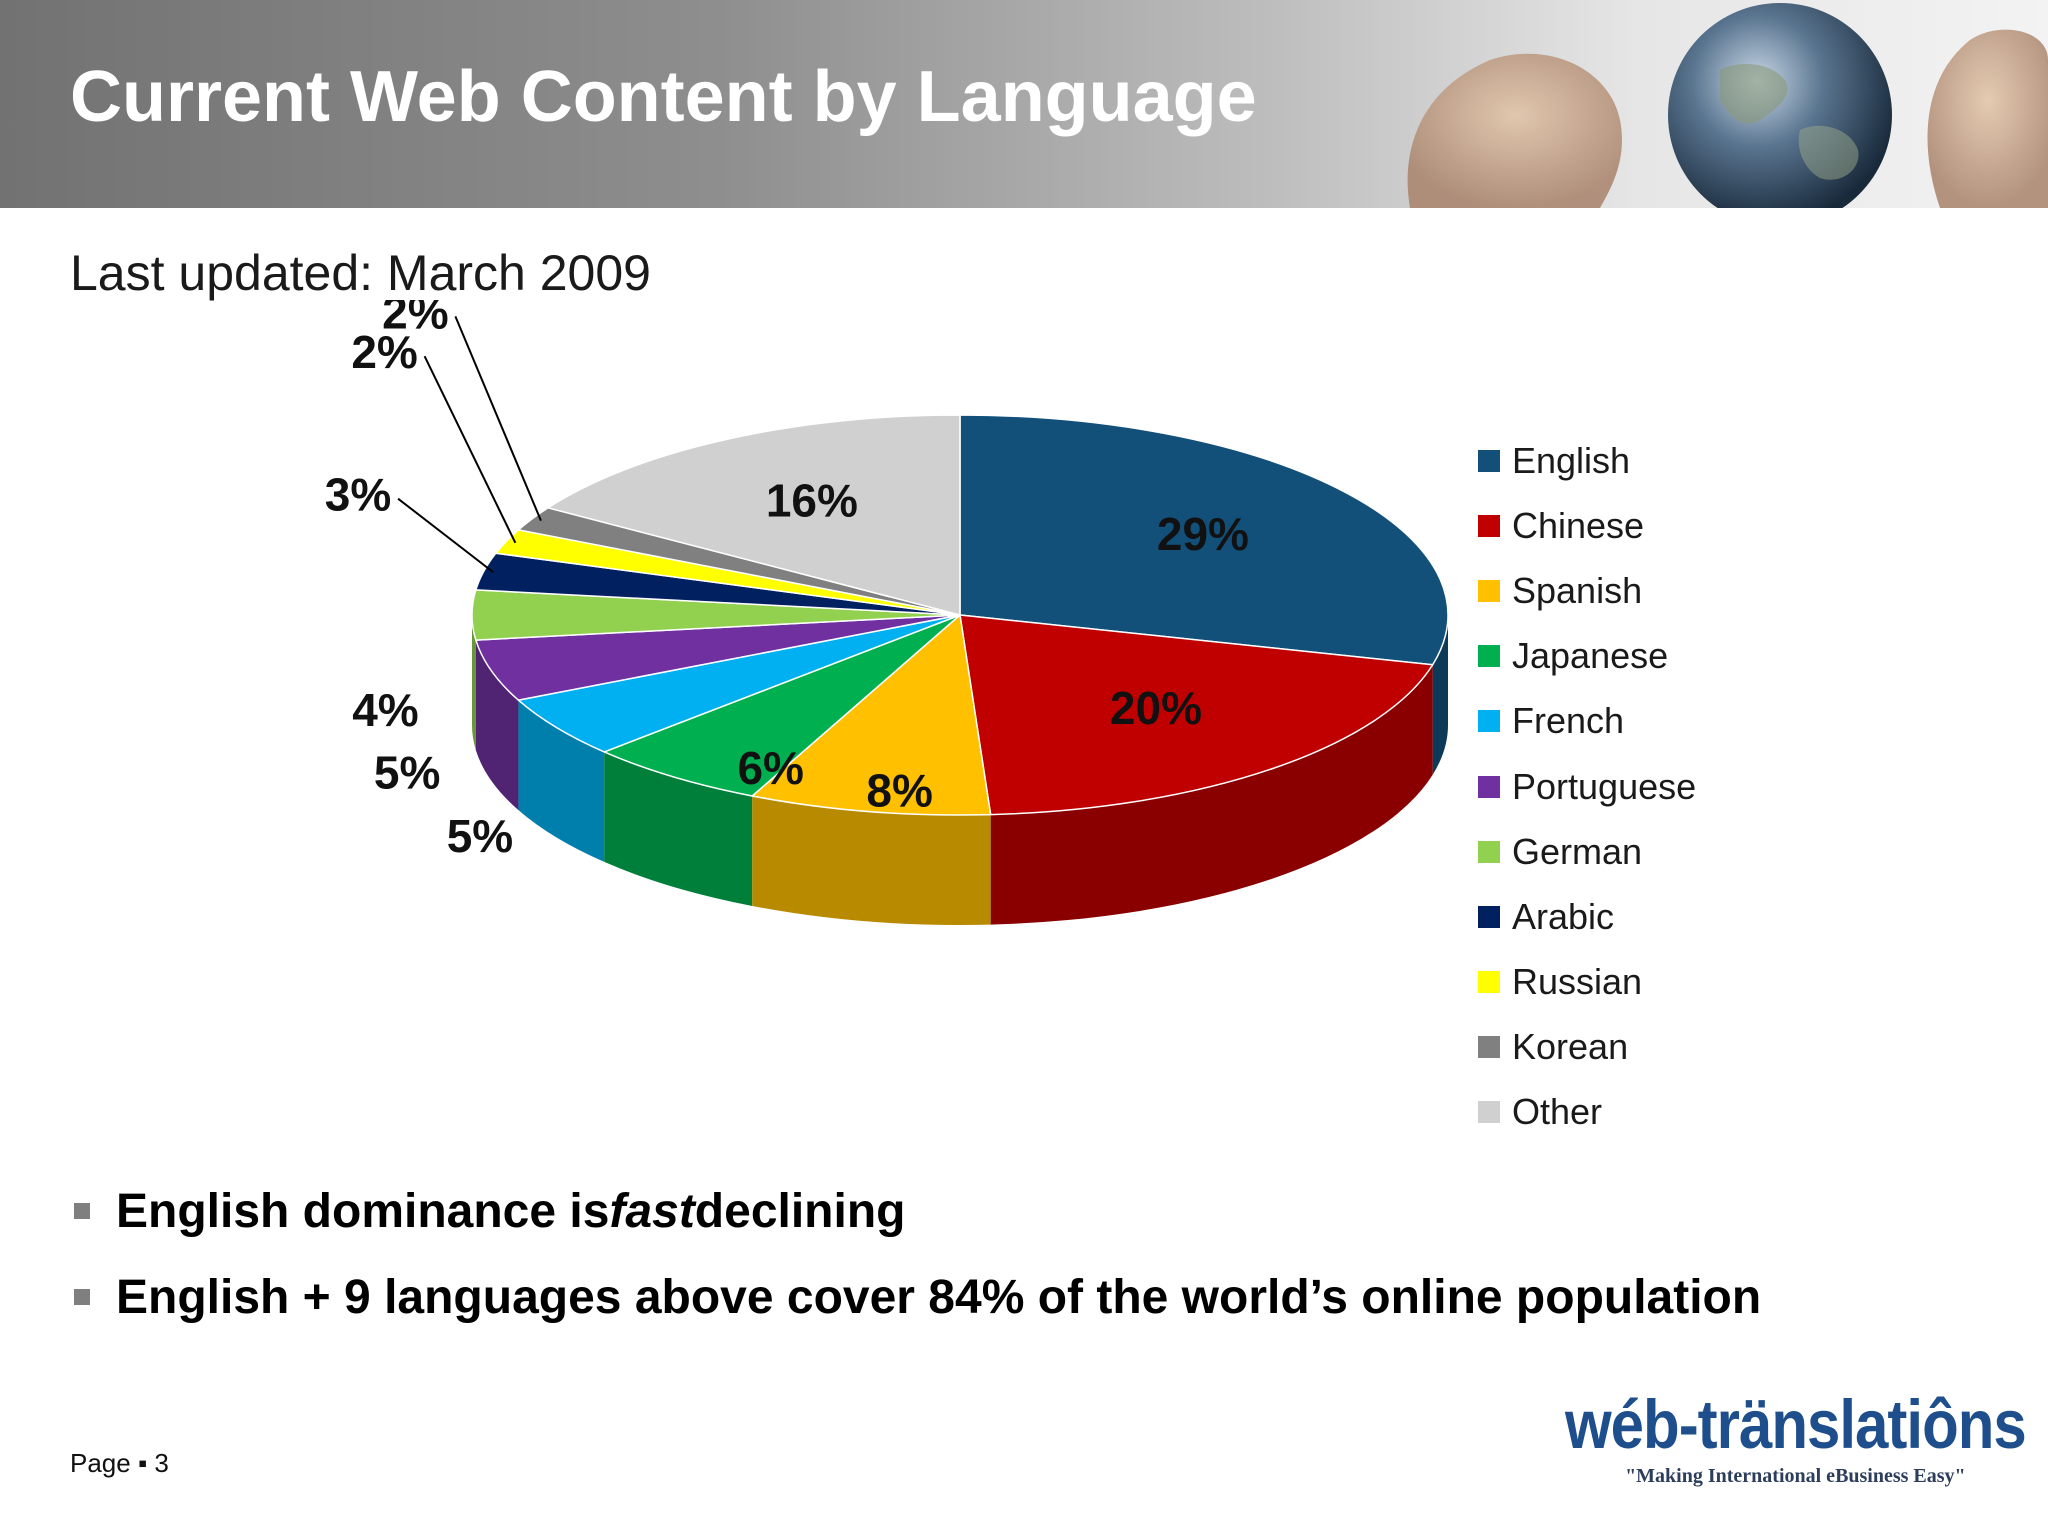 The image size is (2048, 1536). I want to click on data-label-korean: 2%, so click(415, 319).